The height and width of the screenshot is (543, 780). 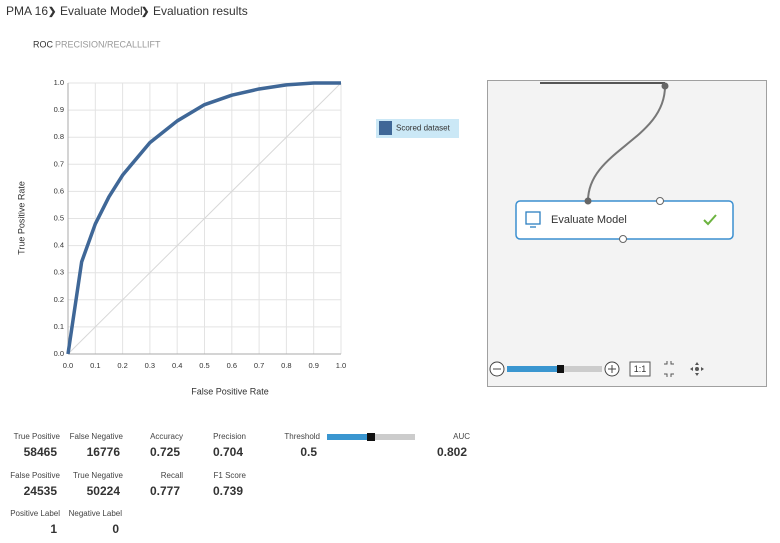 What do you see at coordinates (341, 365) in the screenshot?
I see `x-tick-label: 1.0` at bounding box center [341, 365].